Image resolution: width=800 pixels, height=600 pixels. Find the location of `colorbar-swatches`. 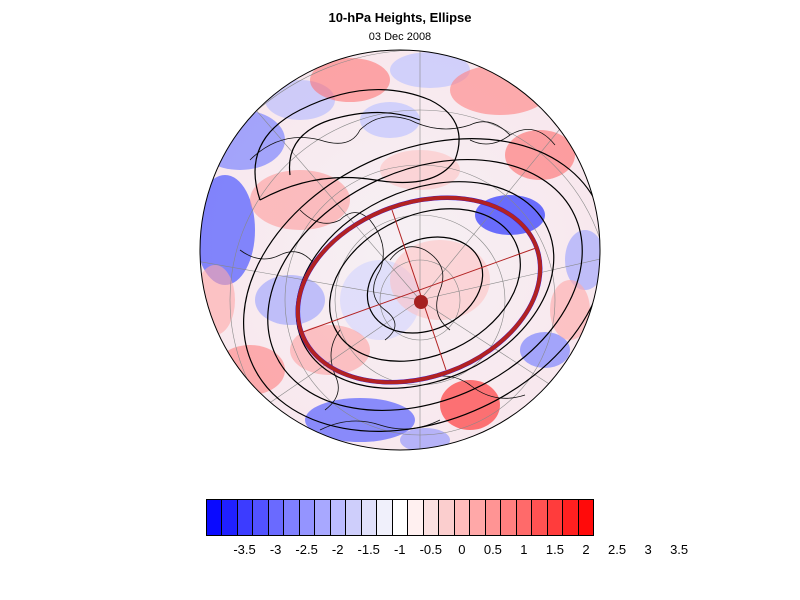

colorbar-swatches is located at coordinates (400, 517).